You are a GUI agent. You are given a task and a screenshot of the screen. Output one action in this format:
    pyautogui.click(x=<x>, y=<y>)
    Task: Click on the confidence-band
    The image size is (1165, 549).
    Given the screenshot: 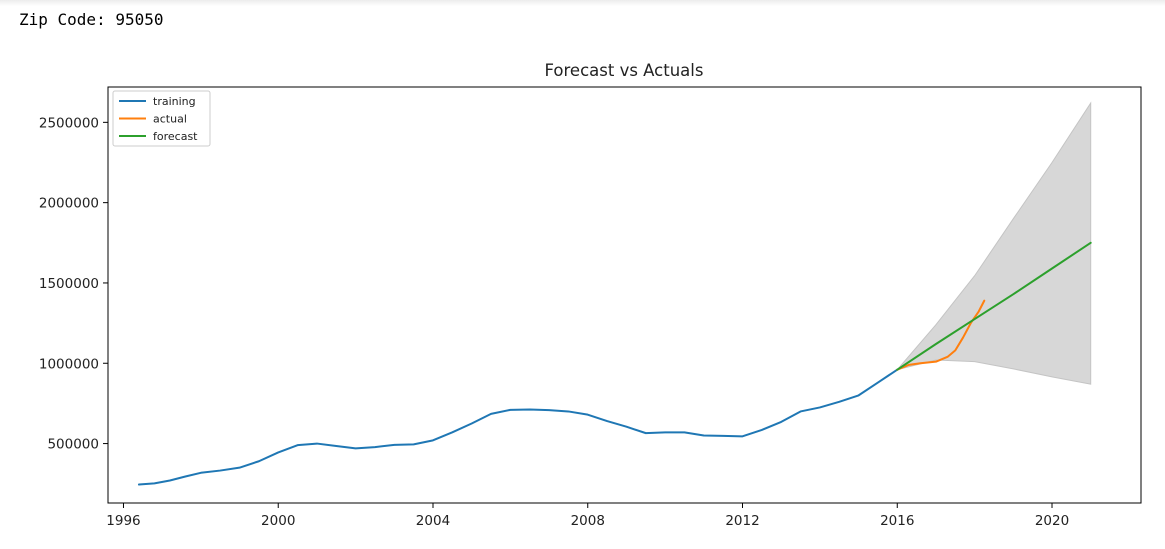 What is the action you would take?
    pyautogui.click(x=993, y=243)
    